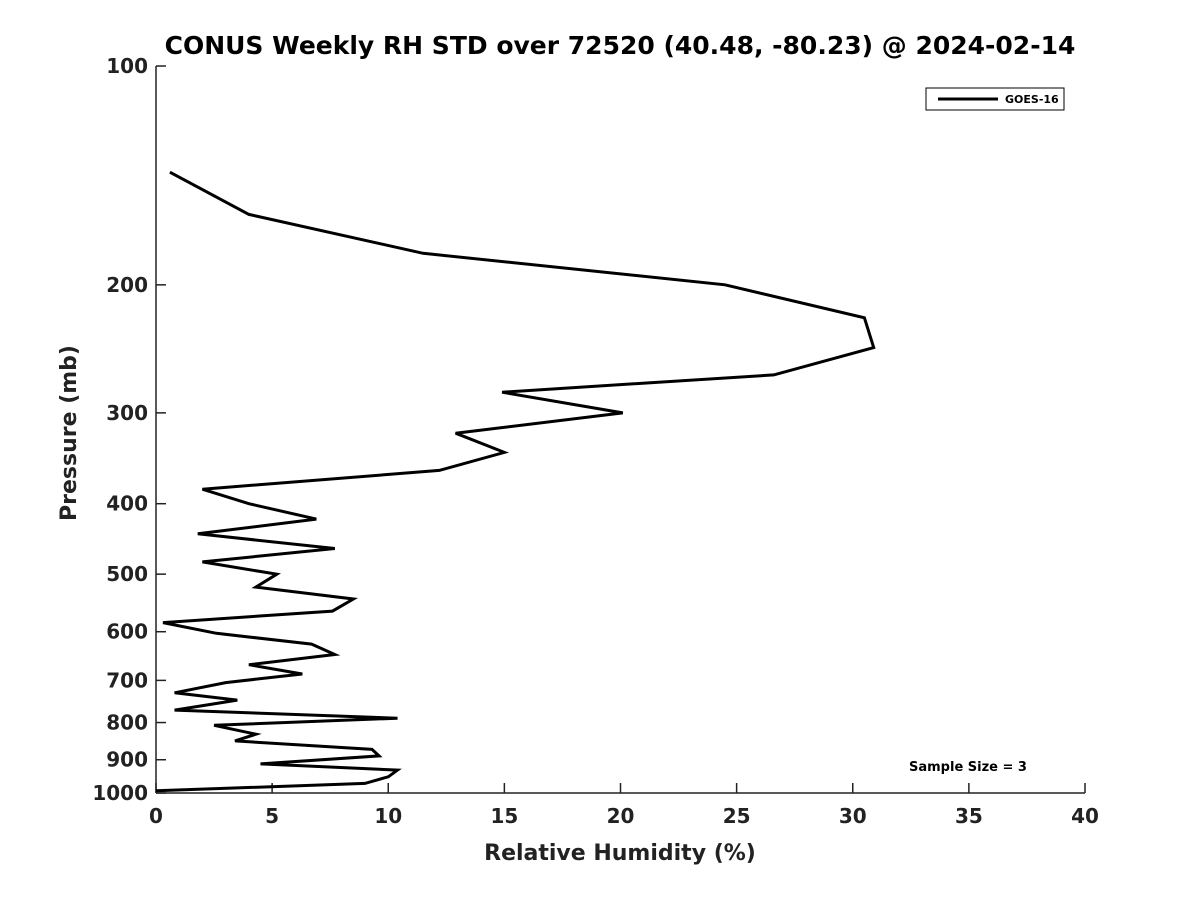  What do you see at coordinates (127, 504) in the screenshot?
I see `y-tick-label: 400` at bounding box center [127, 504].